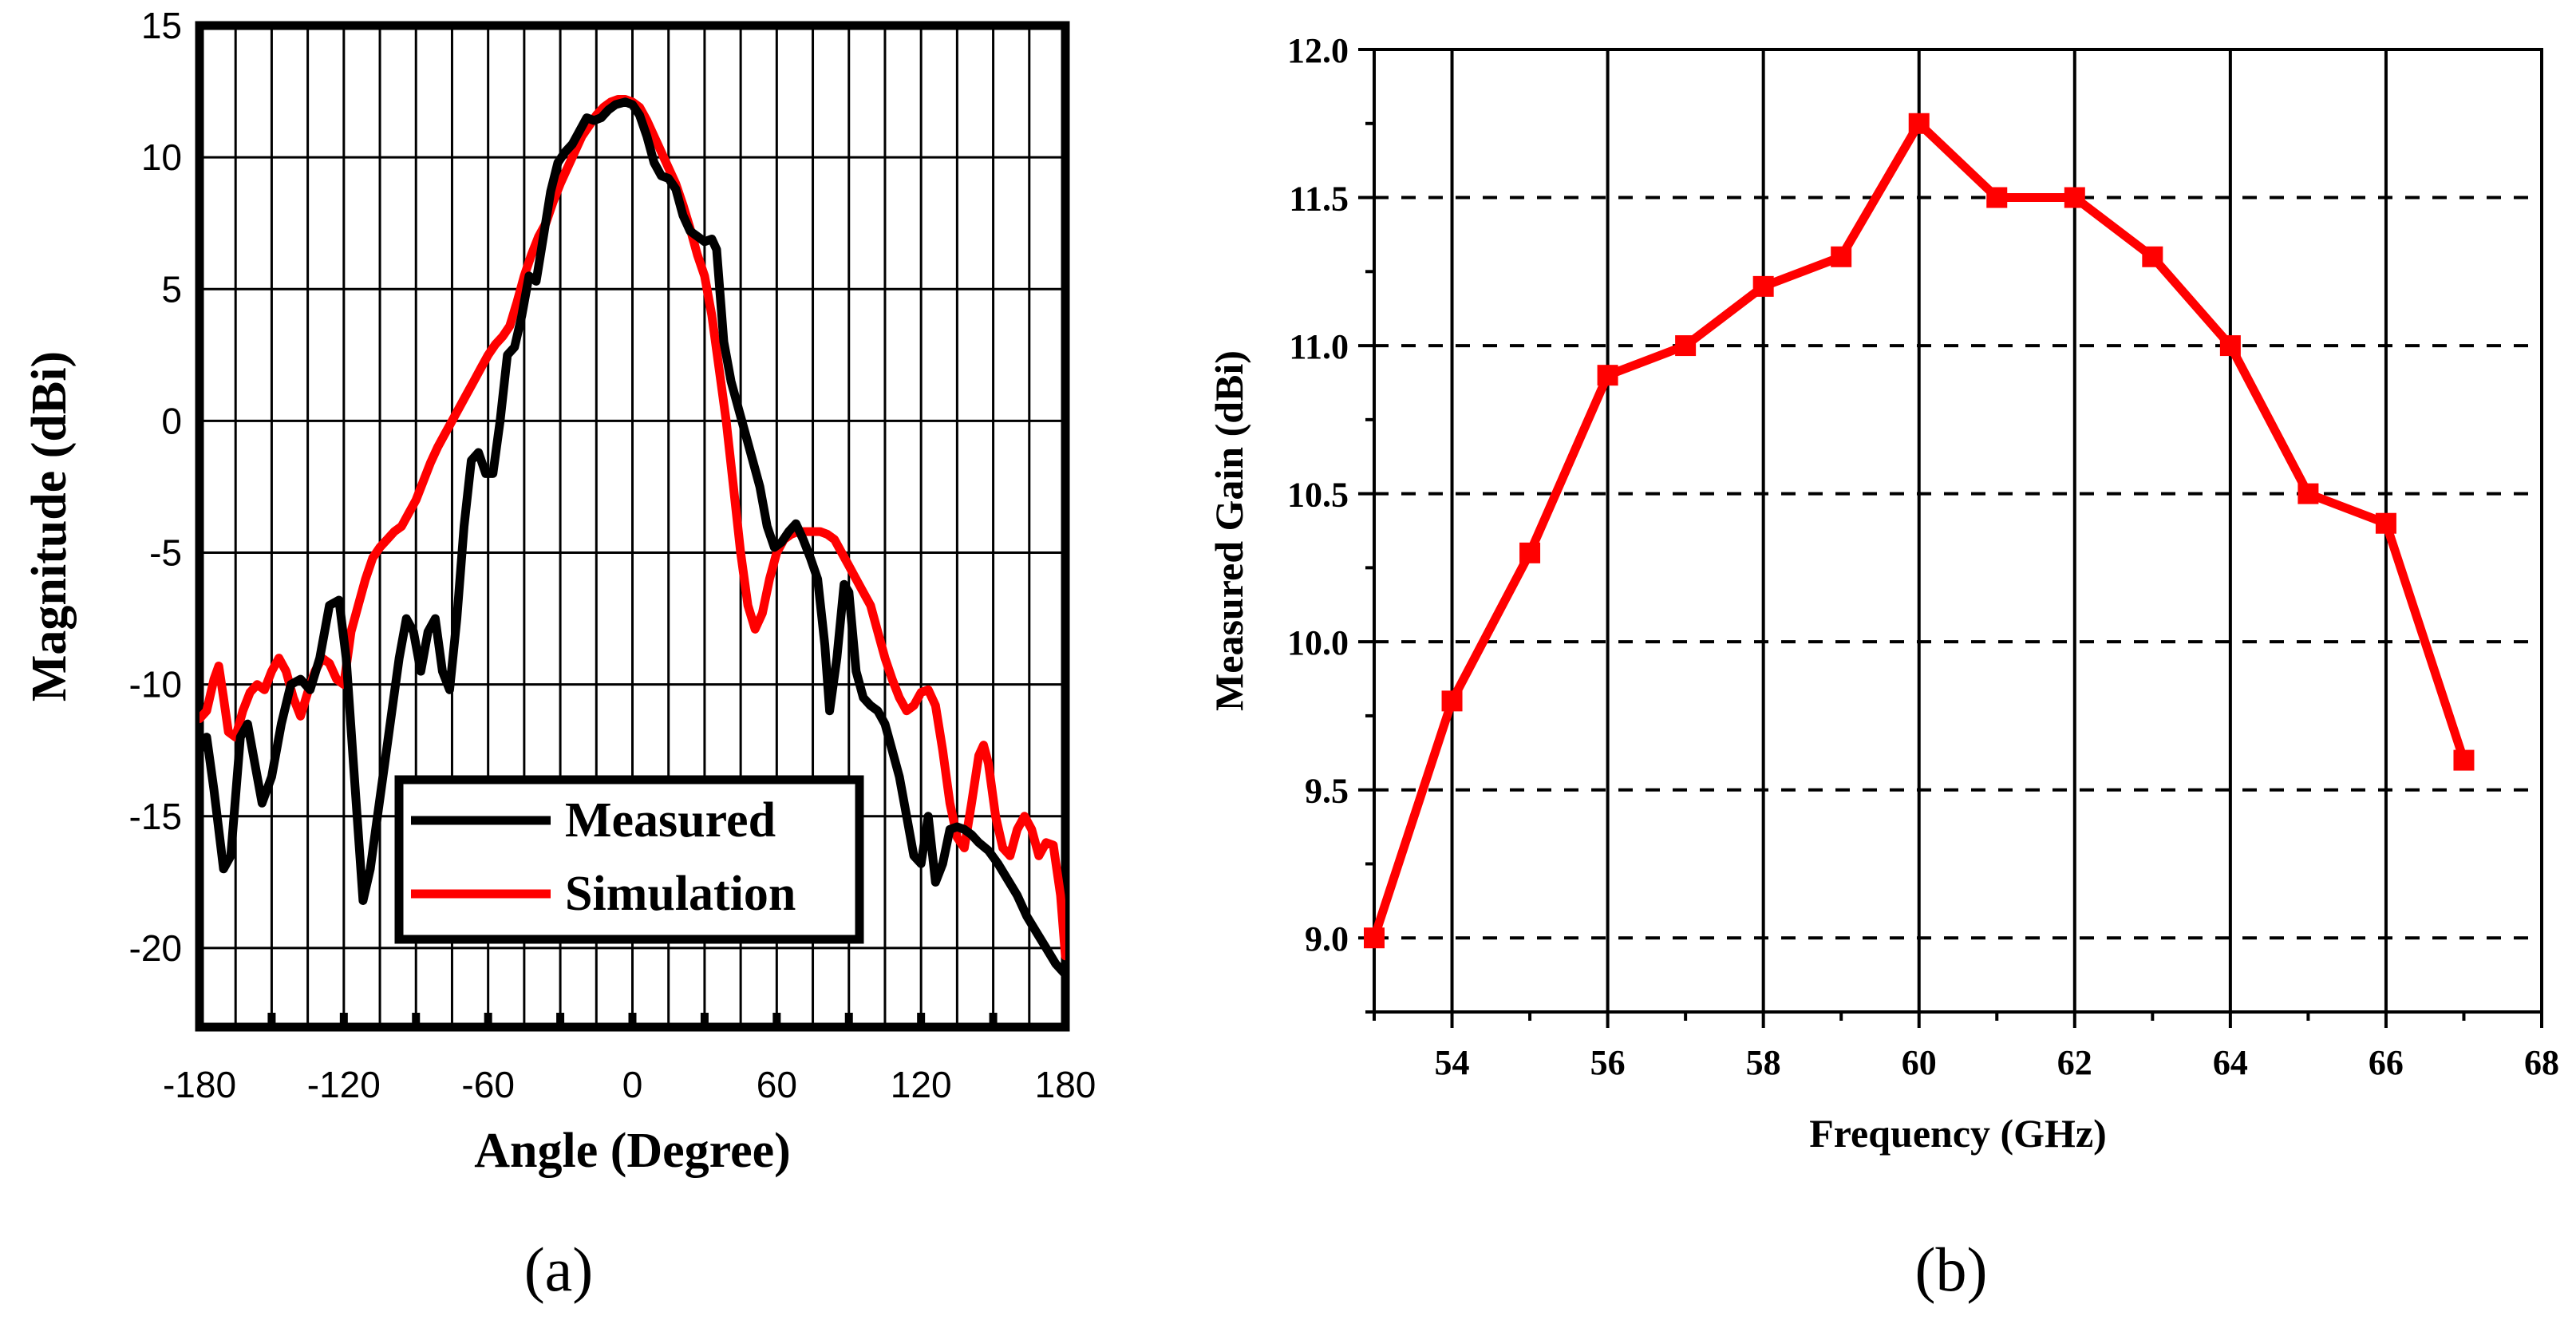 This screenshot has height=1324, width=2576. I want to click on y-tick-label: 0, so click(171, 420).